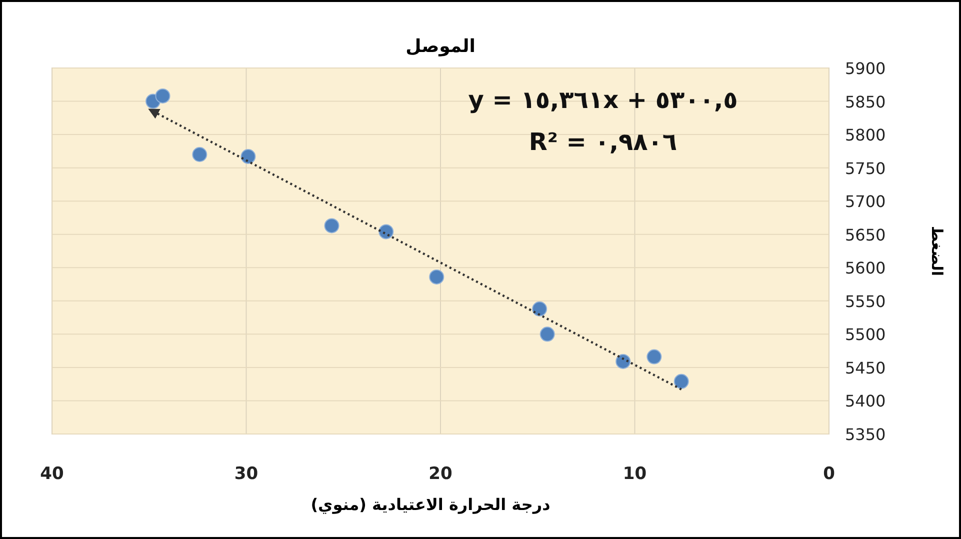 This screenshot has height=539, width=961. What do you see at coordinates (430, 504) in the screenshot?
I see `x-axis-title: درجة الحرارة الاعتيادية (منوي)` at bounding box center [430, 504].